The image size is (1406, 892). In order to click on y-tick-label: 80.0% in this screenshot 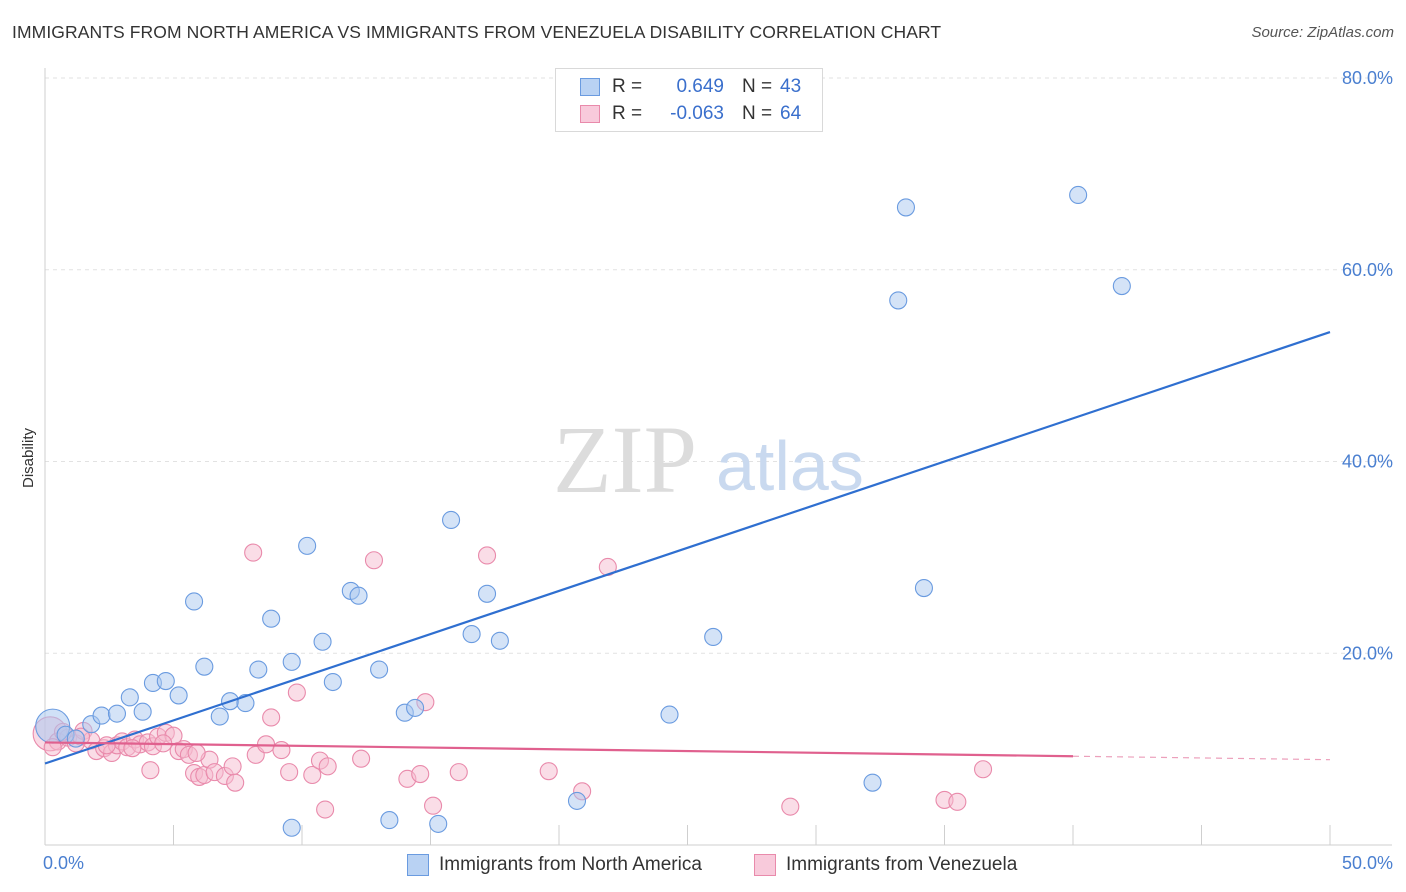, I will do `click(1367, 78)`.